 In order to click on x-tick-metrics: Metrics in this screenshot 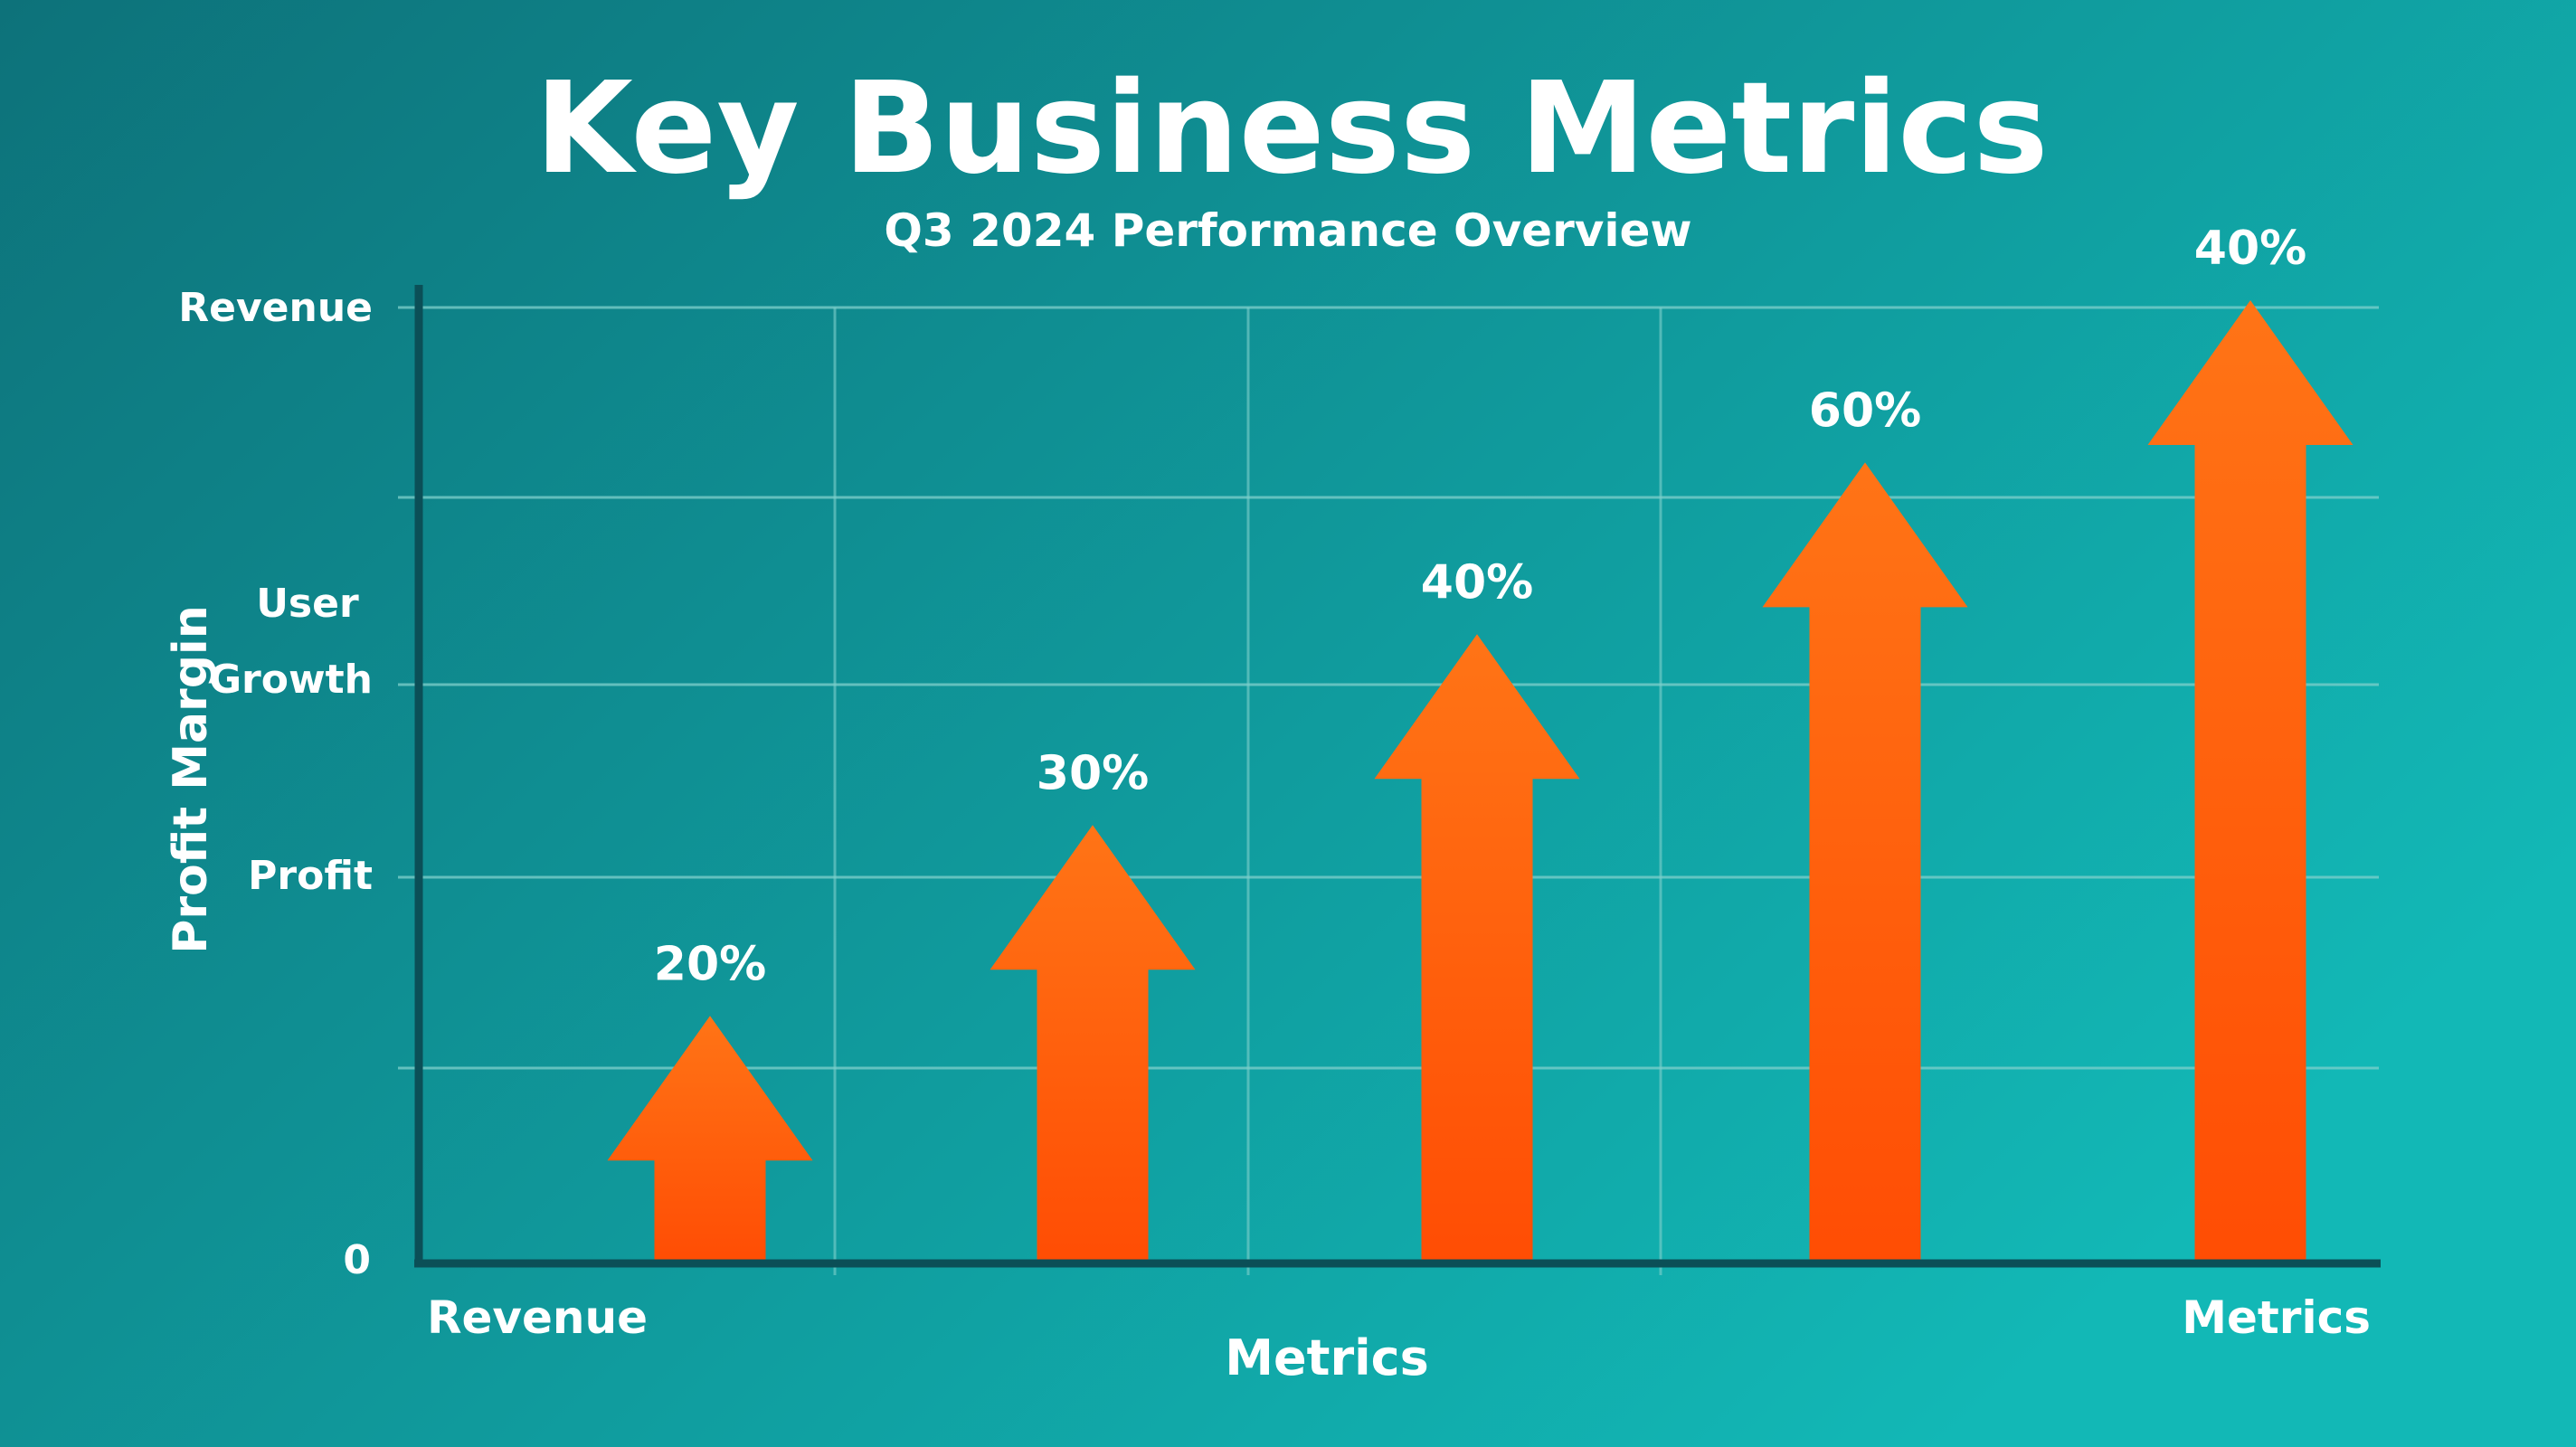, I will do `click(2277, 1317)`.